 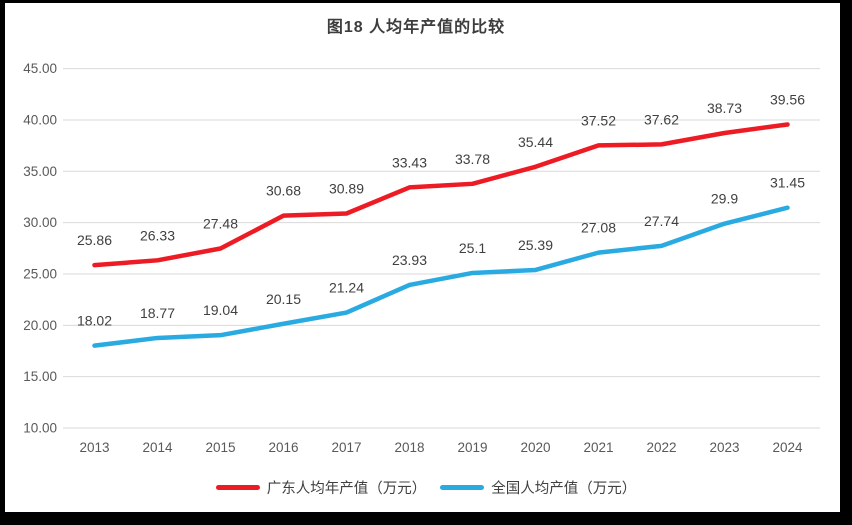 I want to click on legend-item: 广东人均年产值（万元）, so click(x=321, y=487).